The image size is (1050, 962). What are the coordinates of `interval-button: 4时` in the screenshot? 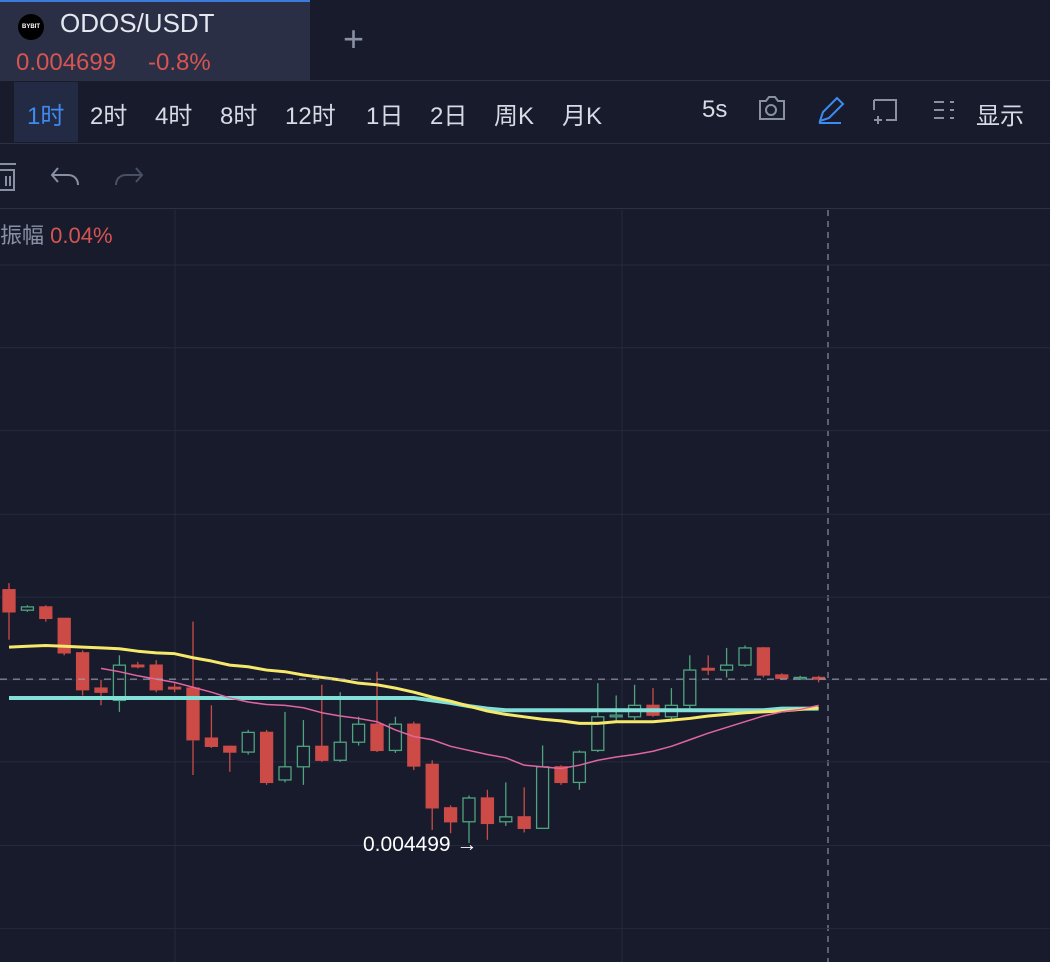 It's located at (174, 116).